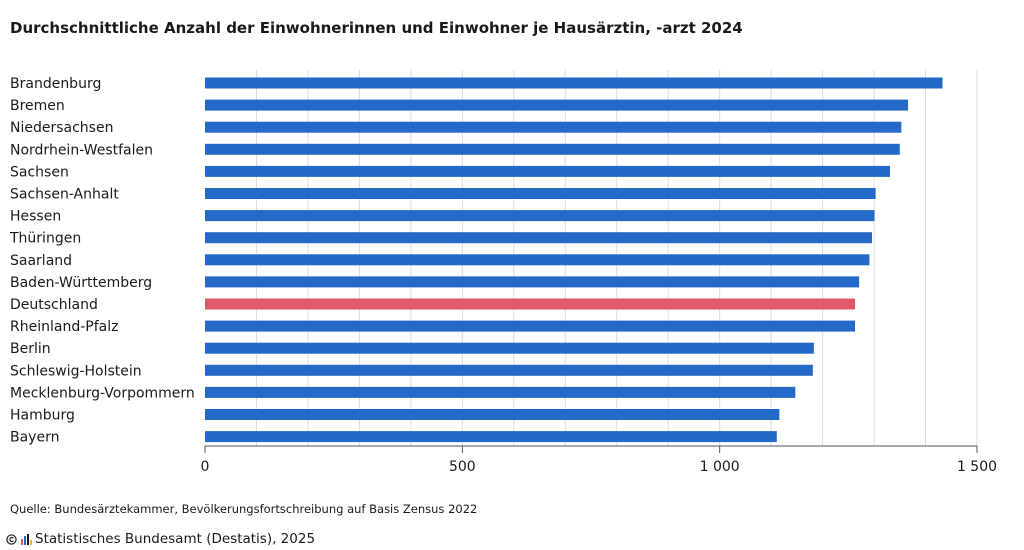 This screenshot has height=550, width=1024. I want to click on bar-sachsen, so click(548, 171).